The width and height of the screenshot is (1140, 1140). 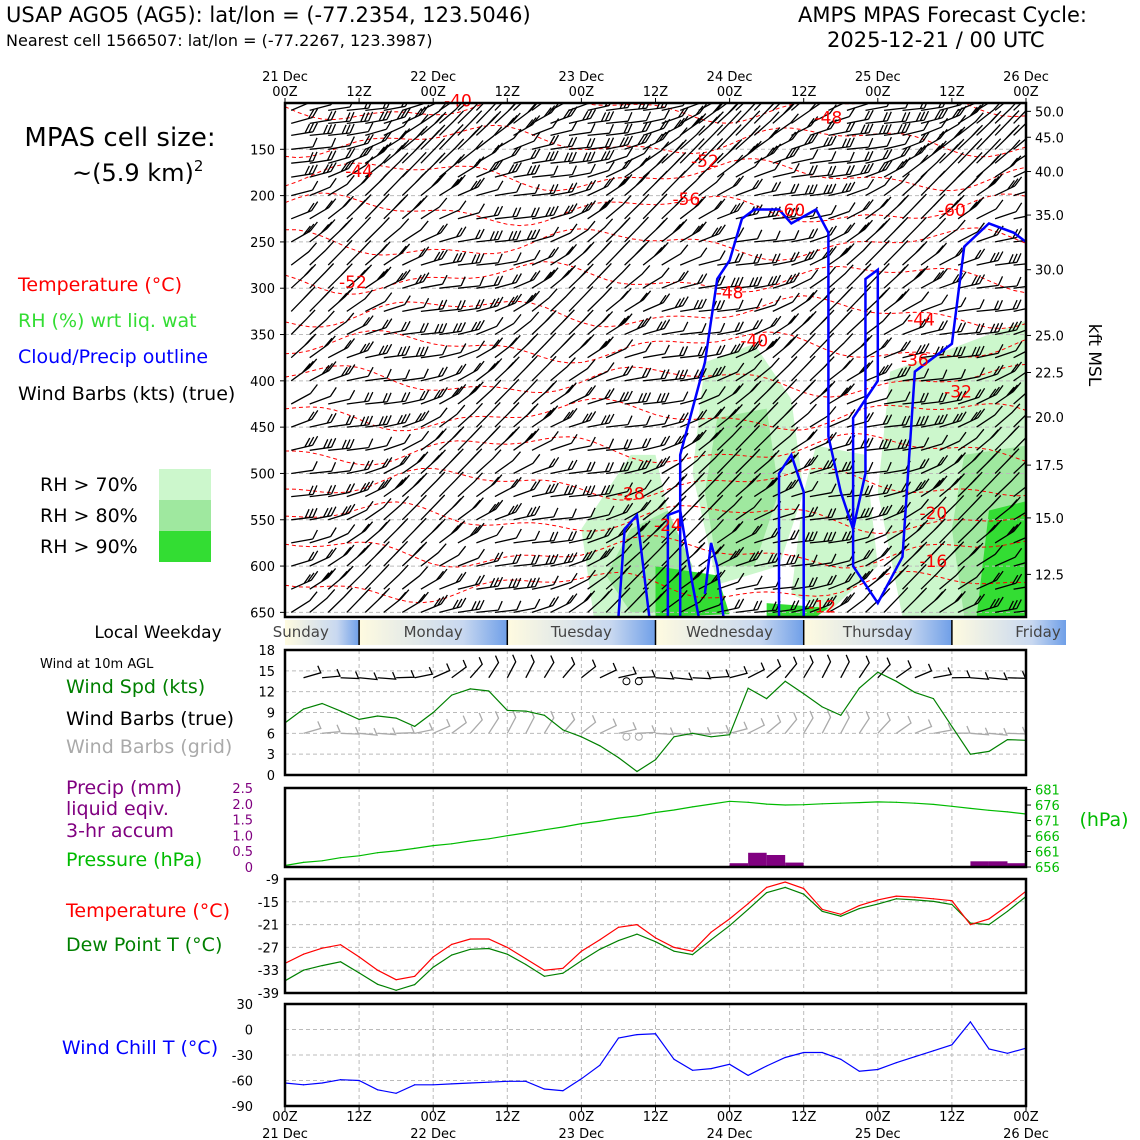 I want to click on bottom-time-9: 12Z, so click(x=952, y=1117).